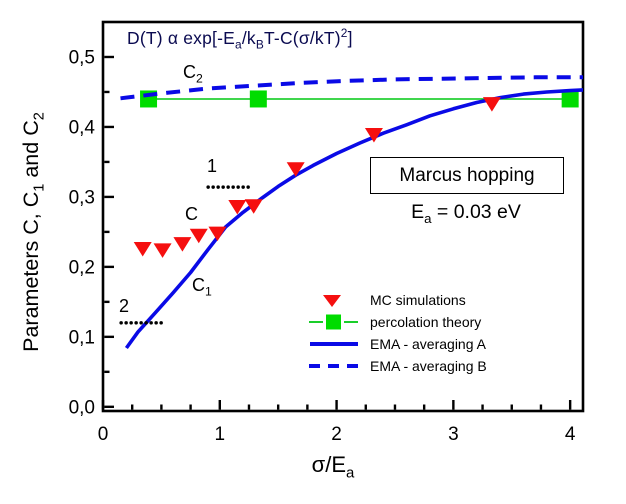  I want to click on annotation-label-2: 2, so click(124, 306).